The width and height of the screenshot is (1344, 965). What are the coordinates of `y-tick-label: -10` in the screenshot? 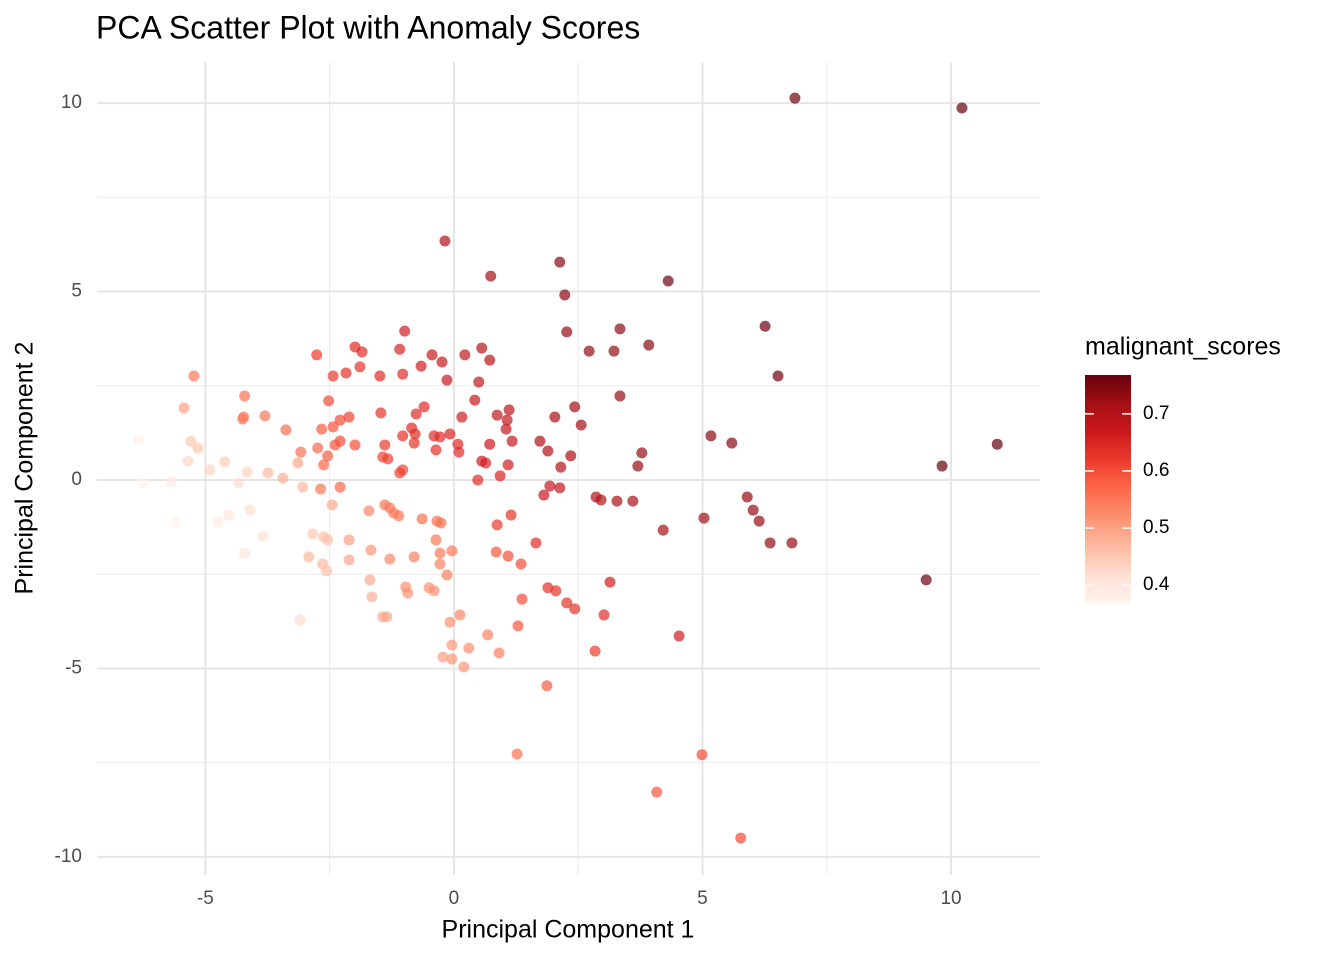 It's located at (68, 856).